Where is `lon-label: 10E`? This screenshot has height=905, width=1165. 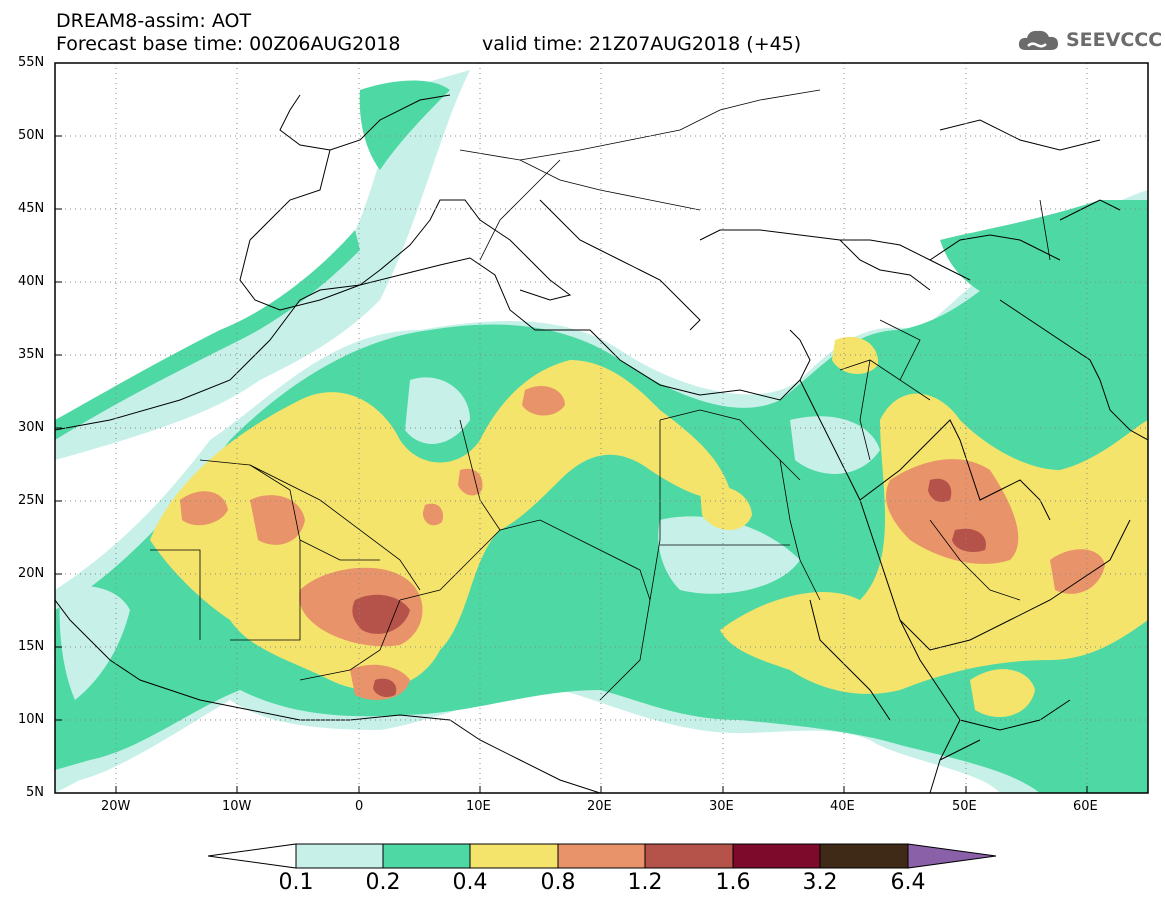
lon-label: 10E is located at coordinates (478, 806).